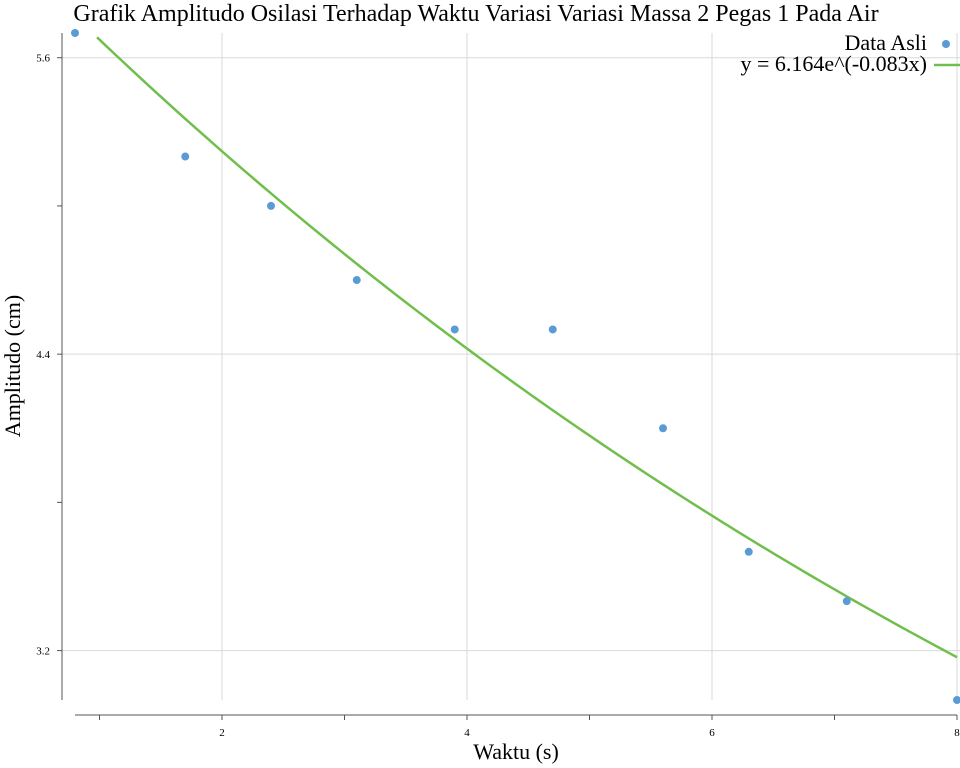 The height and width of the screenshot is (768, 960). I want to click on legend-marker-data-asli, so click(946, 44).